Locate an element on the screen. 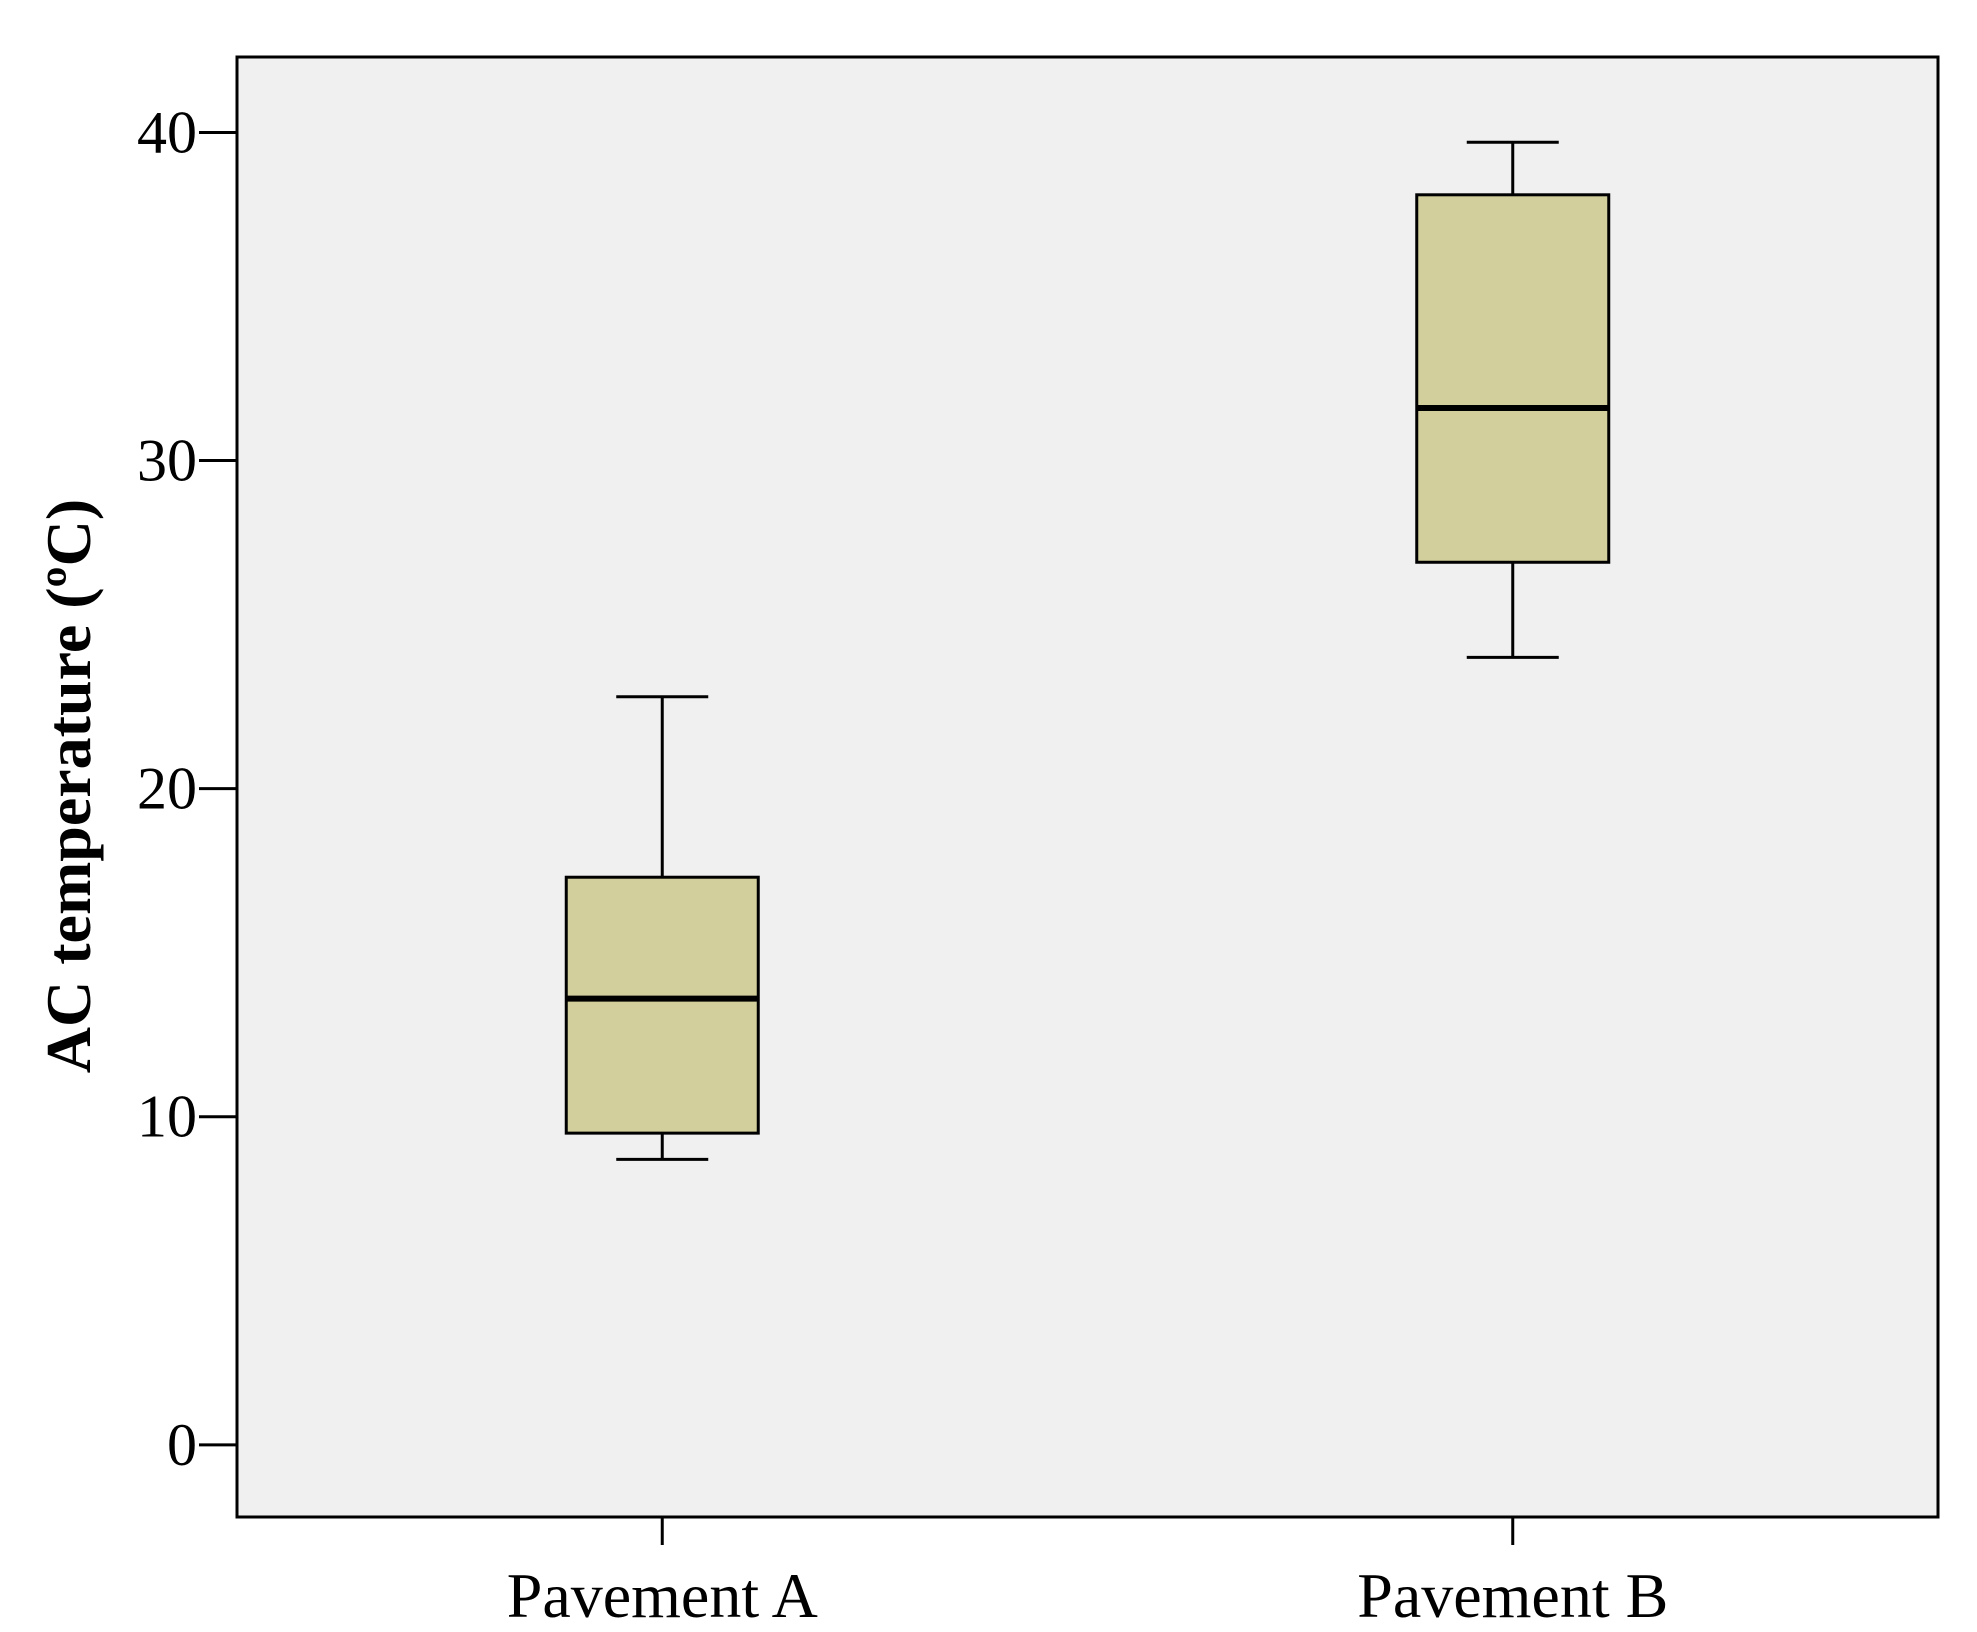 The image size is (1977, 1632). x-tick-label: Pavement A is located at coordinates (662, 1595).